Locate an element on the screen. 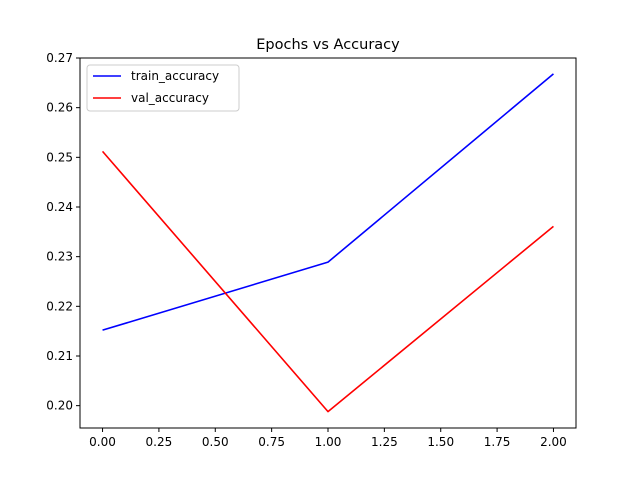 This screenshot has height=480, width=640. y-tick-label: 0.20 is located at coordinates (59, 406).